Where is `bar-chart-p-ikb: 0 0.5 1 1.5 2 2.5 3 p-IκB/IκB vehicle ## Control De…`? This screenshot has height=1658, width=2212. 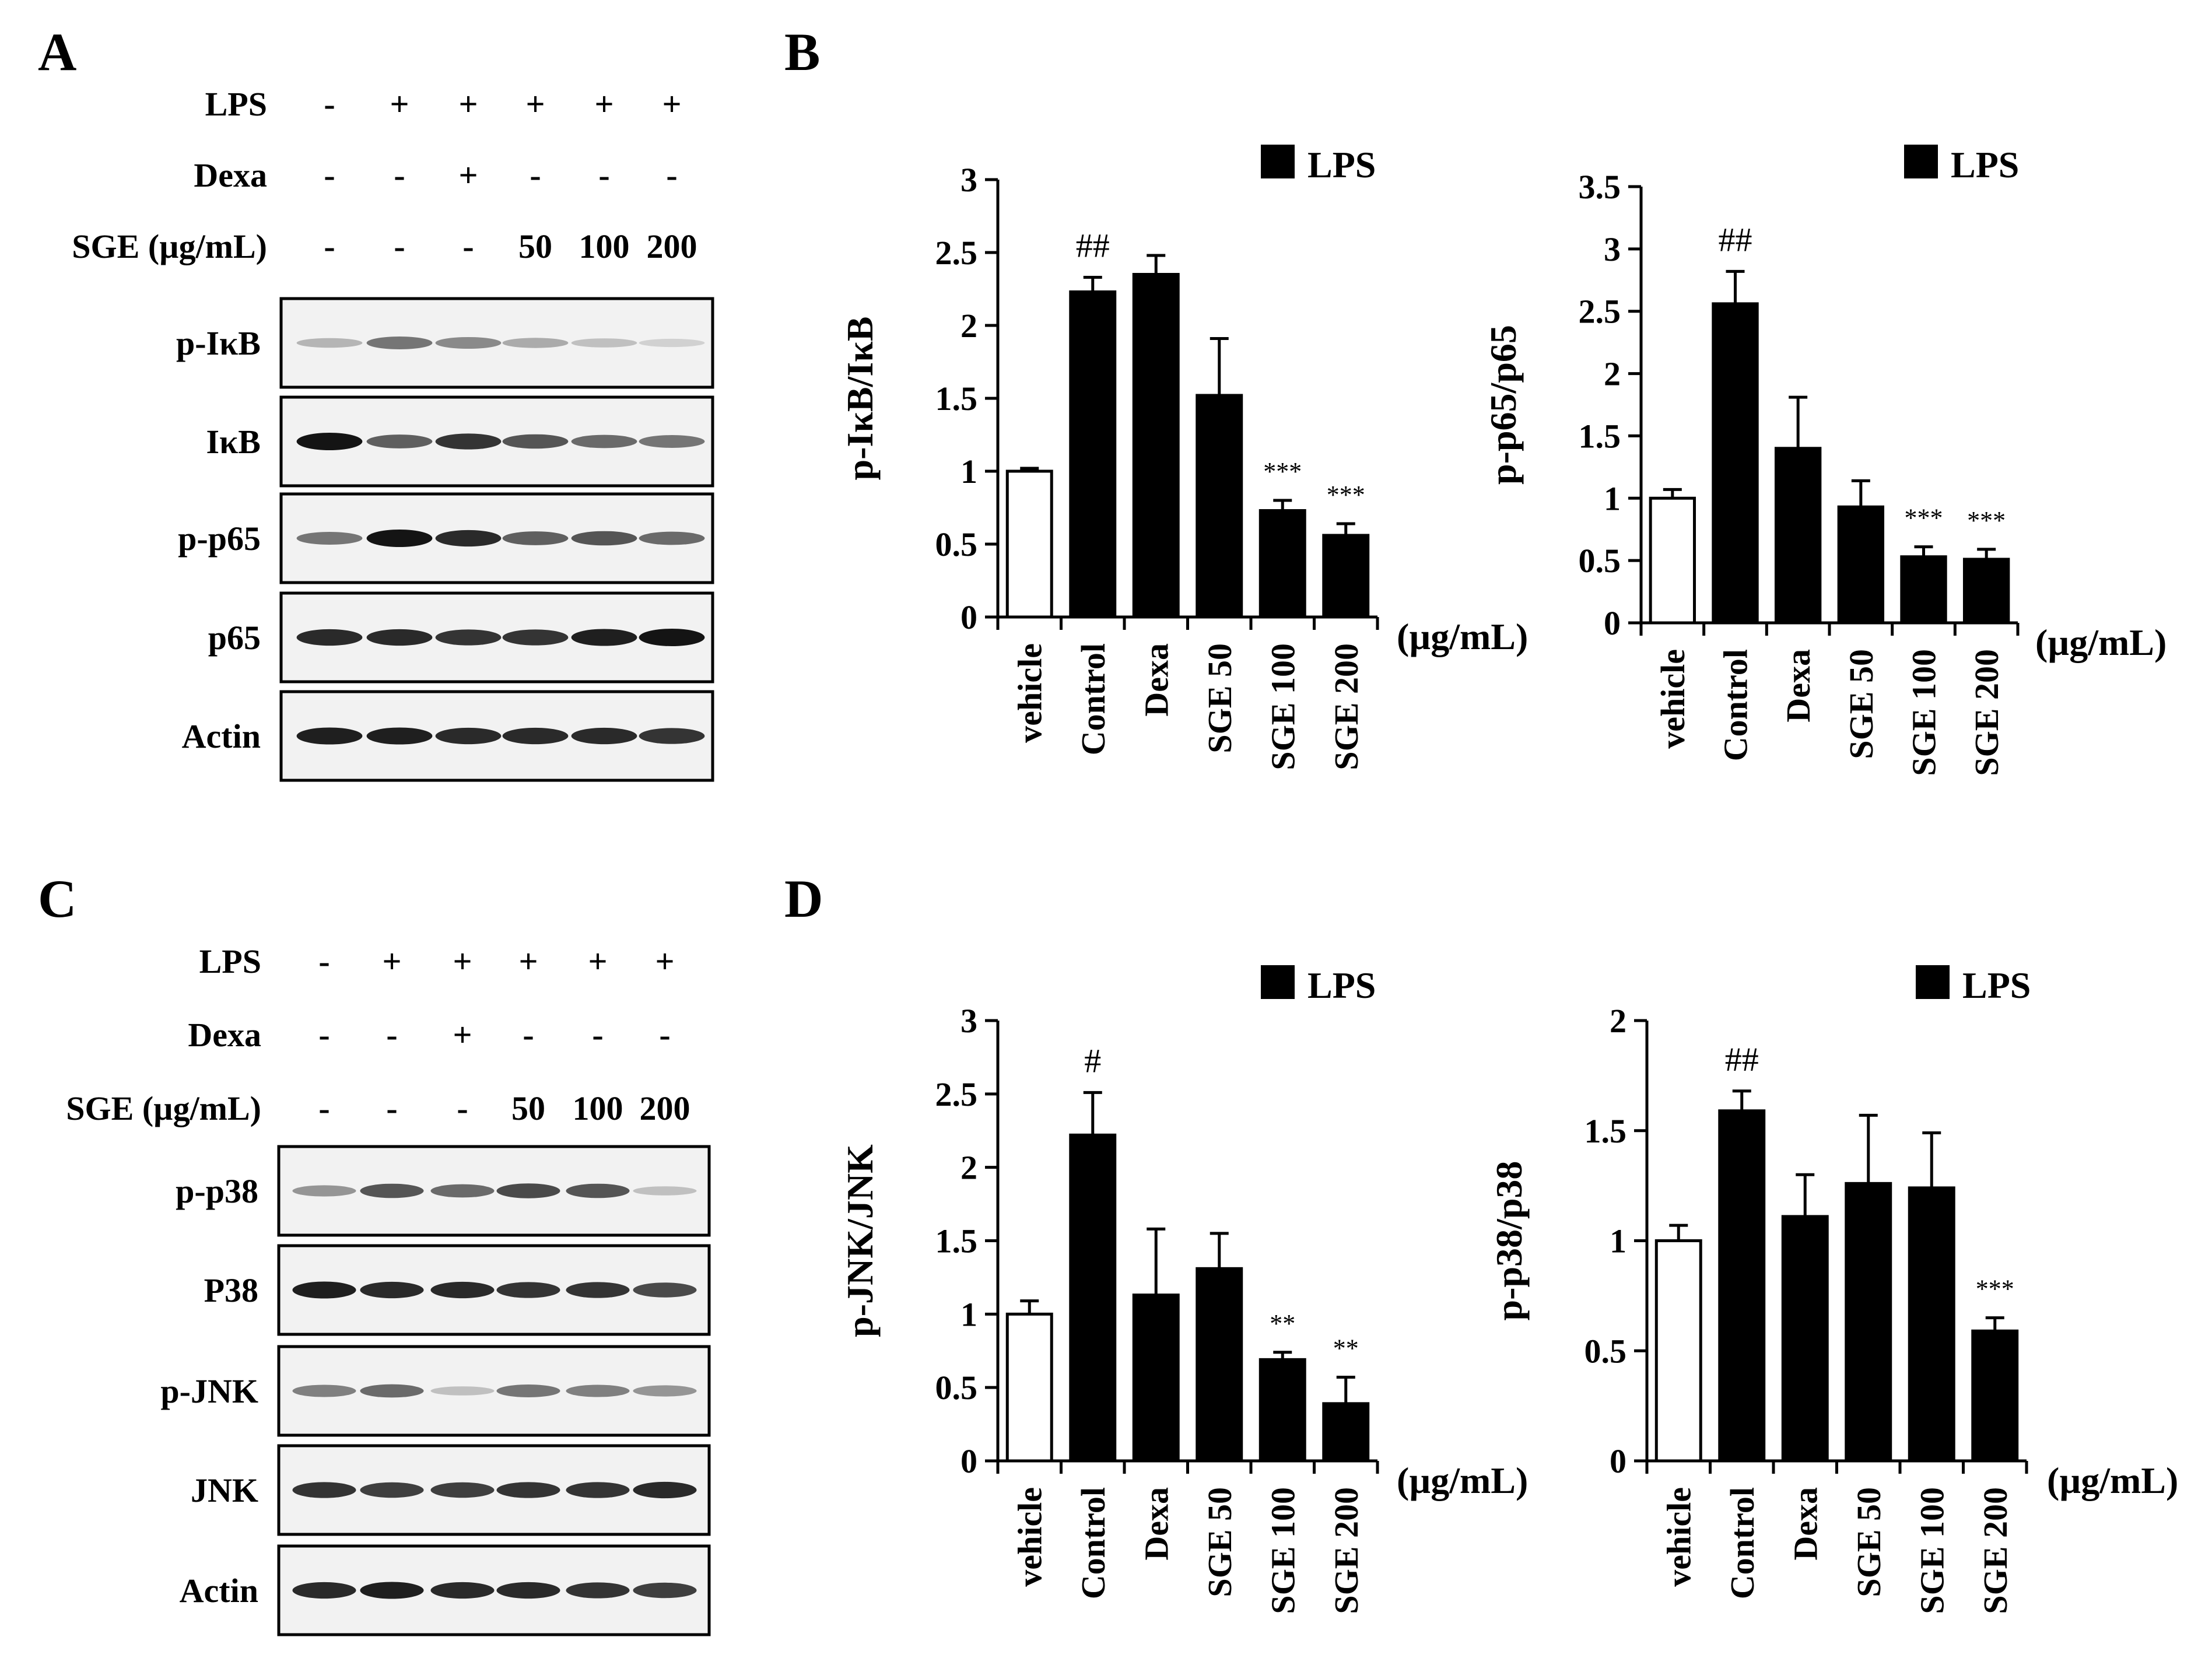
bar-chart-p-ikb: 0 0.5 1 1.5 2 2.5 3 p-IκB/IκB vehicle ## Control De… is located at coordinates (1183, 457).